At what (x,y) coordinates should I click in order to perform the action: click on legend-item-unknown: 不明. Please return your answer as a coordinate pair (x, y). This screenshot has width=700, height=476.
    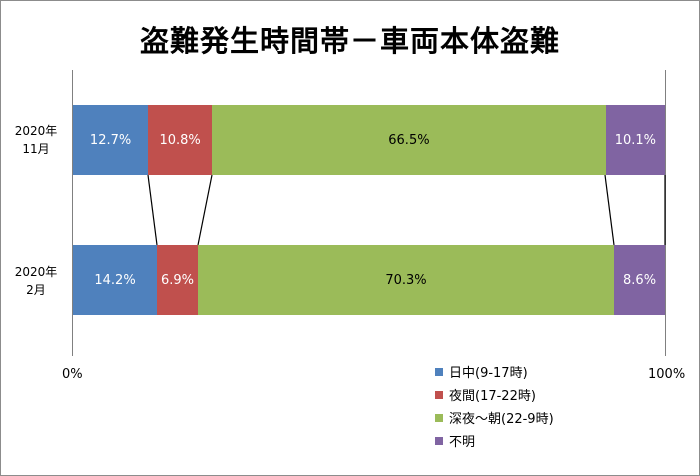
    Looking at the image, I should click on (494, 440).